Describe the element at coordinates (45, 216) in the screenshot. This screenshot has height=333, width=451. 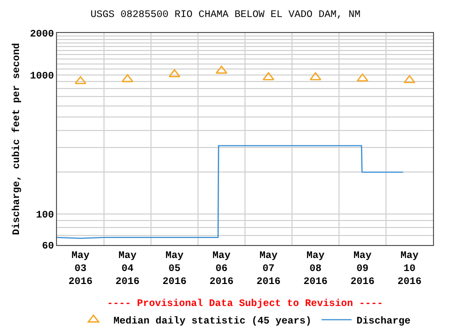
I see `y-tick-label: 100` at that location.